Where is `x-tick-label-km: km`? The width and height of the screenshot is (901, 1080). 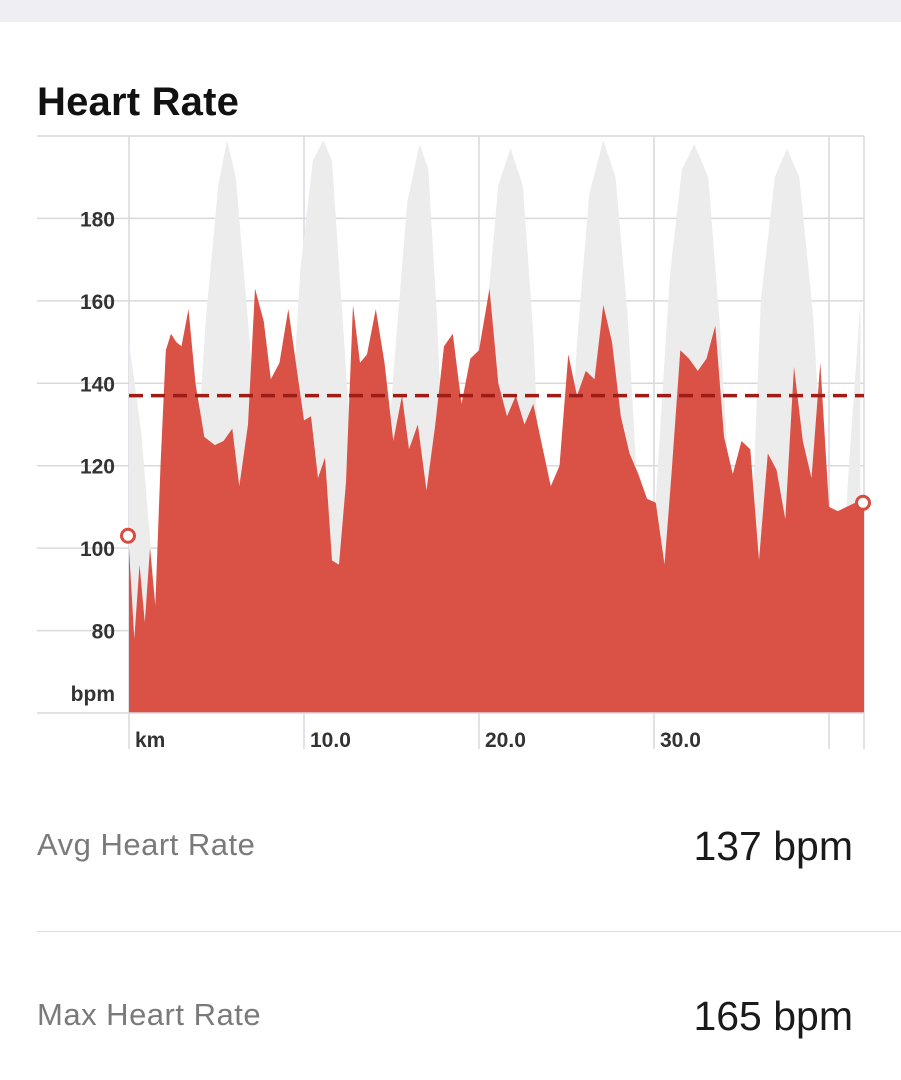
x-tick-label-km: km is located at coordinates (150, 740).